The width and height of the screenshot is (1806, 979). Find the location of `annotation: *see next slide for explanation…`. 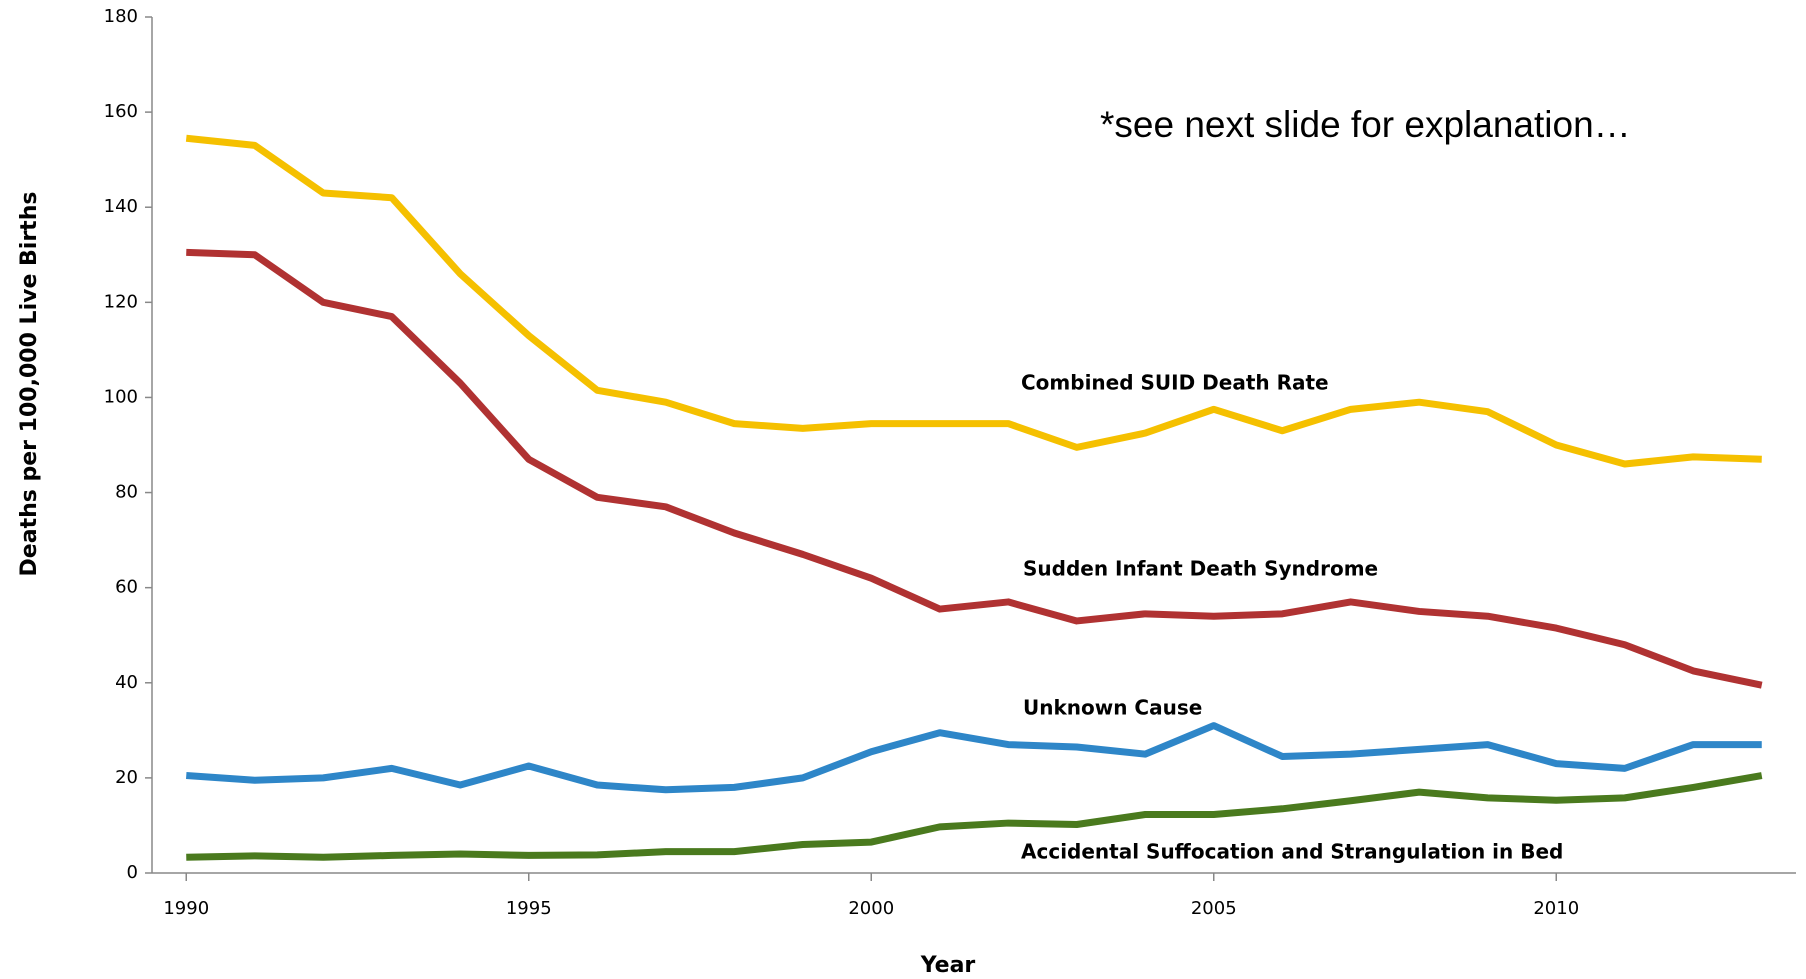

annotation: *see next slide for explanation… is located at coordinates (1365, 124).